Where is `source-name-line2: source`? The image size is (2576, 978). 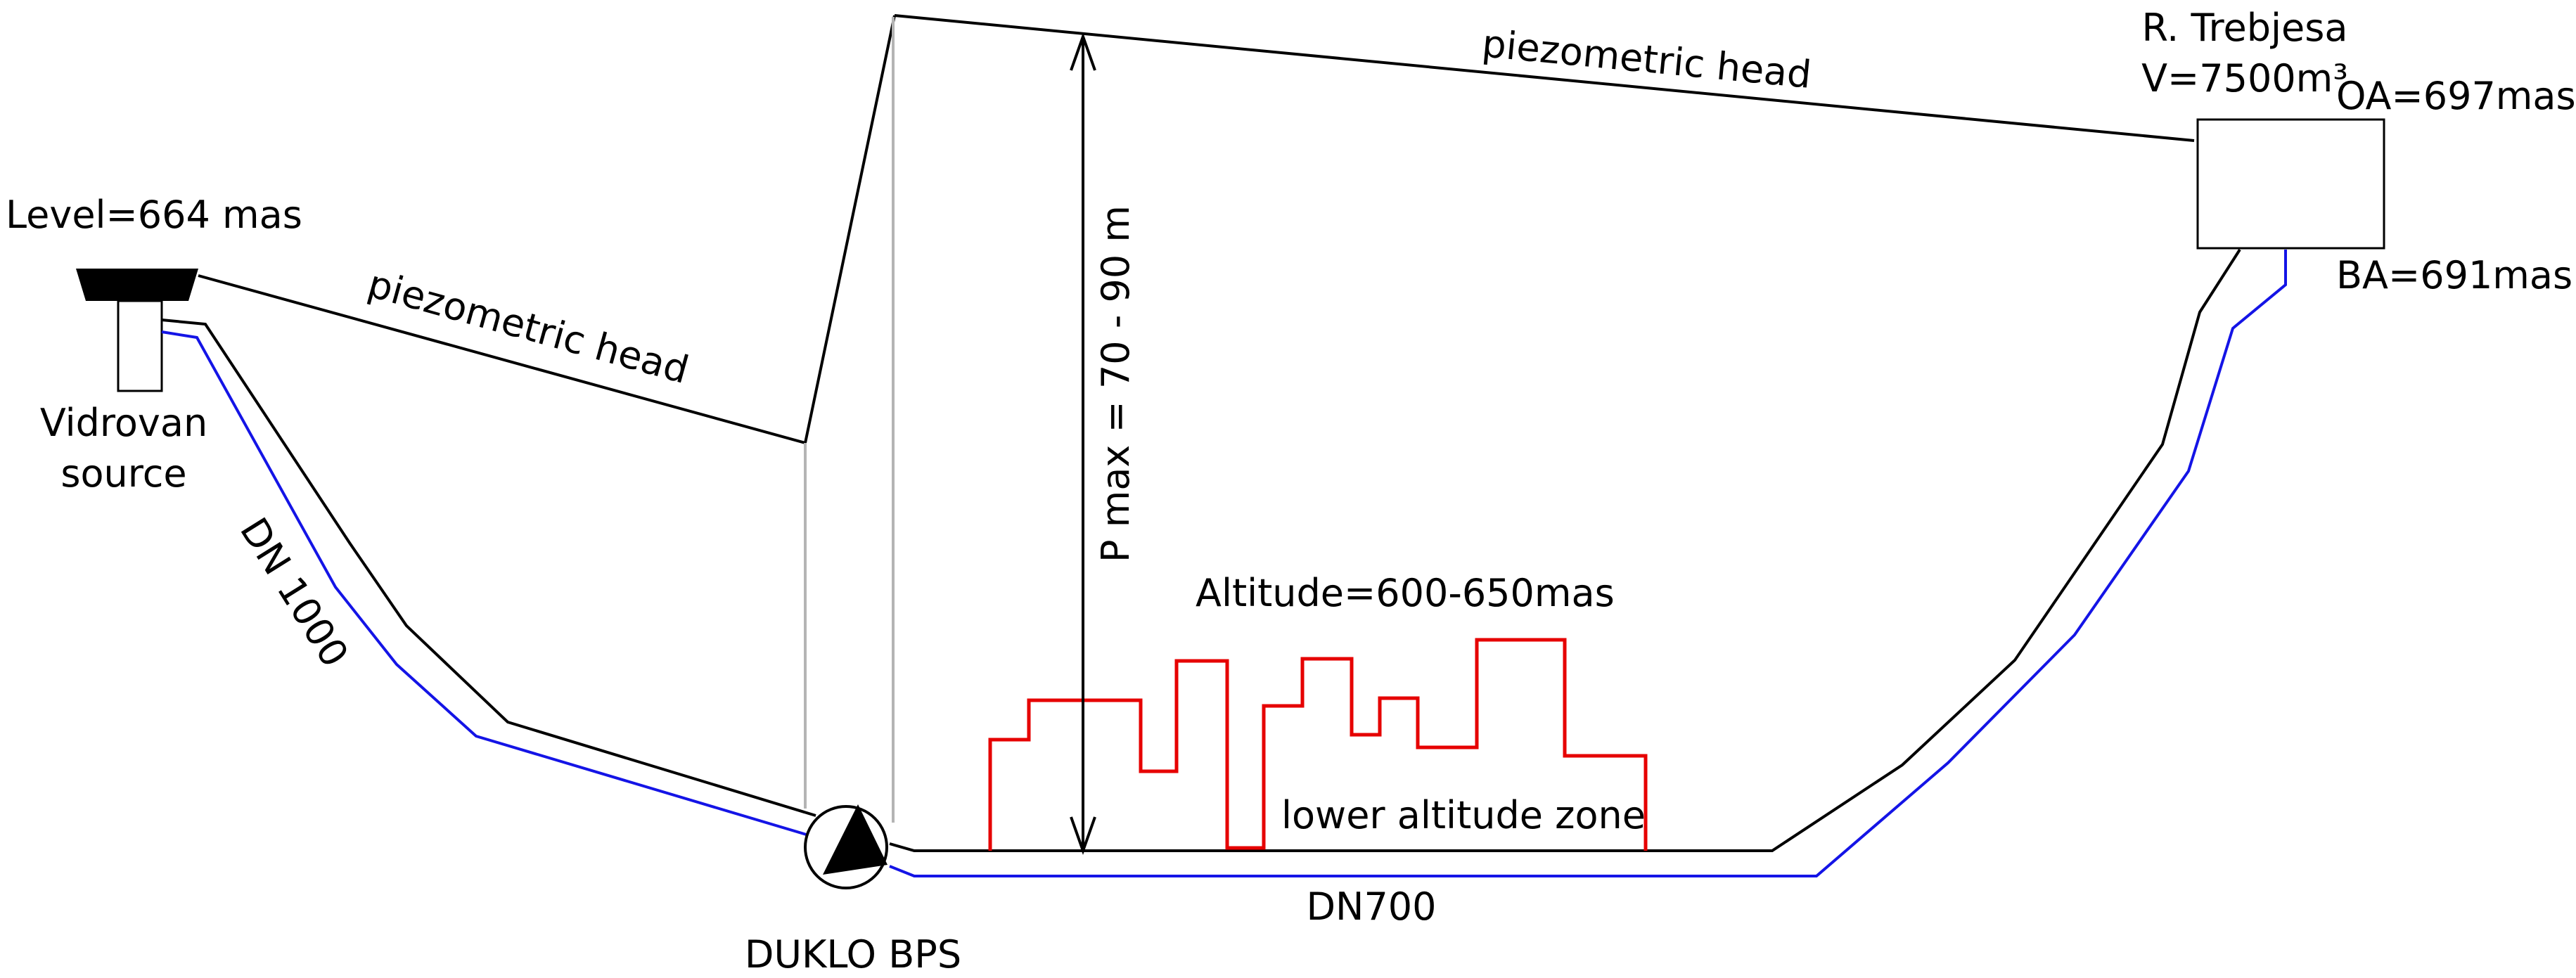 source-name-line2: source is located at coordinates (123, 474).